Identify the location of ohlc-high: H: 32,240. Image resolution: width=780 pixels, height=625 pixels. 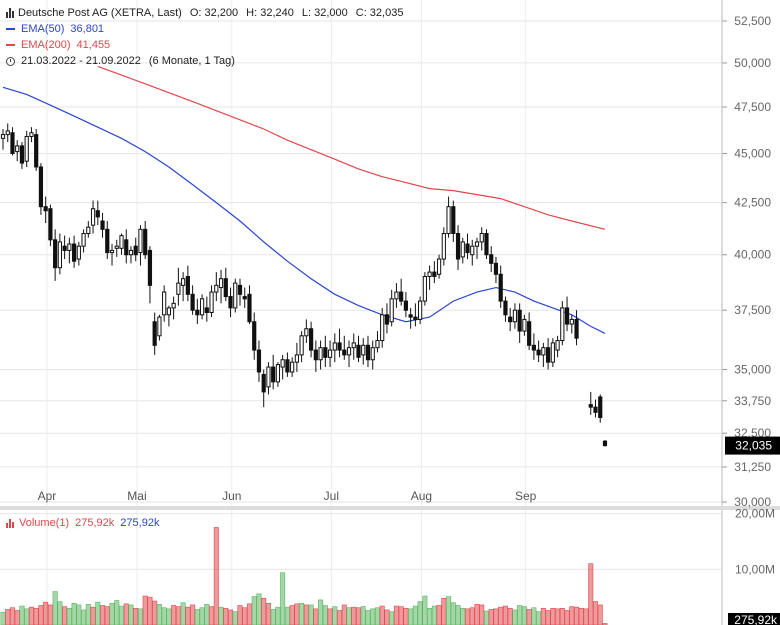
(270, 13).